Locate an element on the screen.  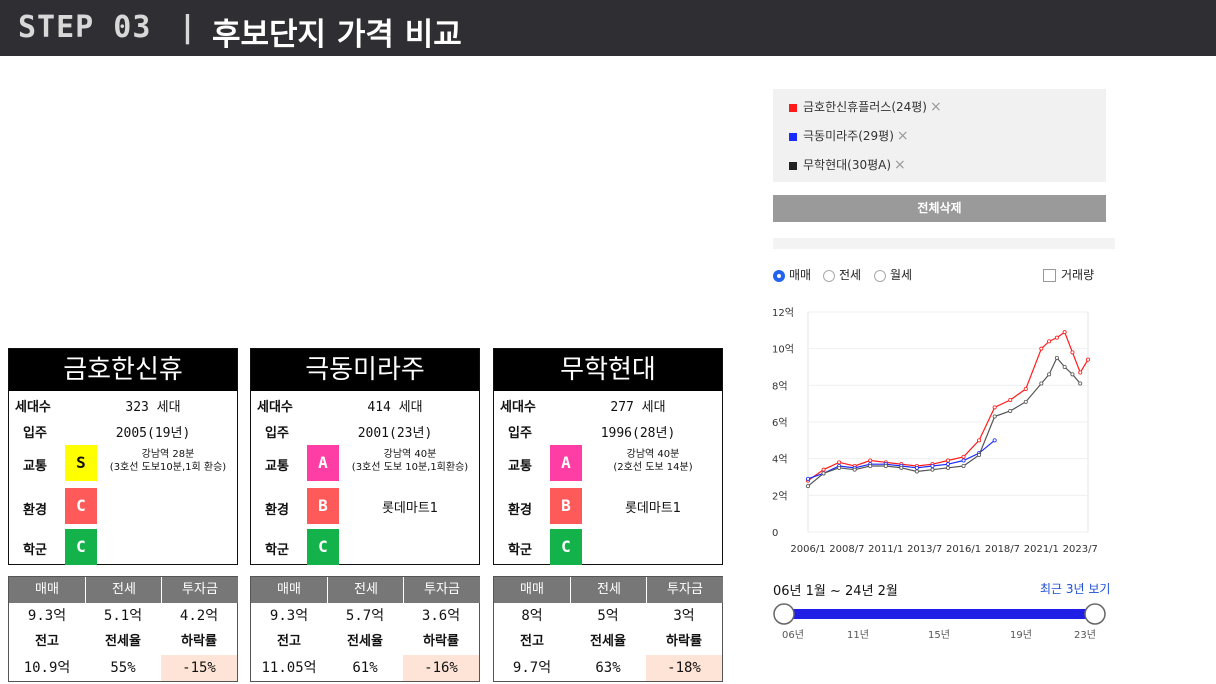
movein-value: 2005(19년) is located at coordinates (153, 433).